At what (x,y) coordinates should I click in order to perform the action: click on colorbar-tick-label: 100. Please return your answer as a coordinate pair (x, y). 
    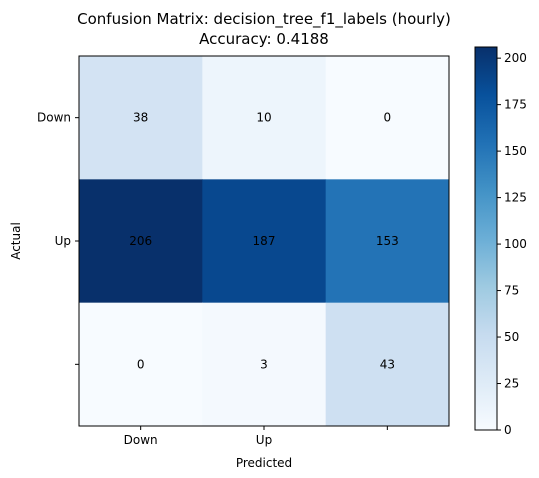
    Looking at the image, I should click on (515, 244).